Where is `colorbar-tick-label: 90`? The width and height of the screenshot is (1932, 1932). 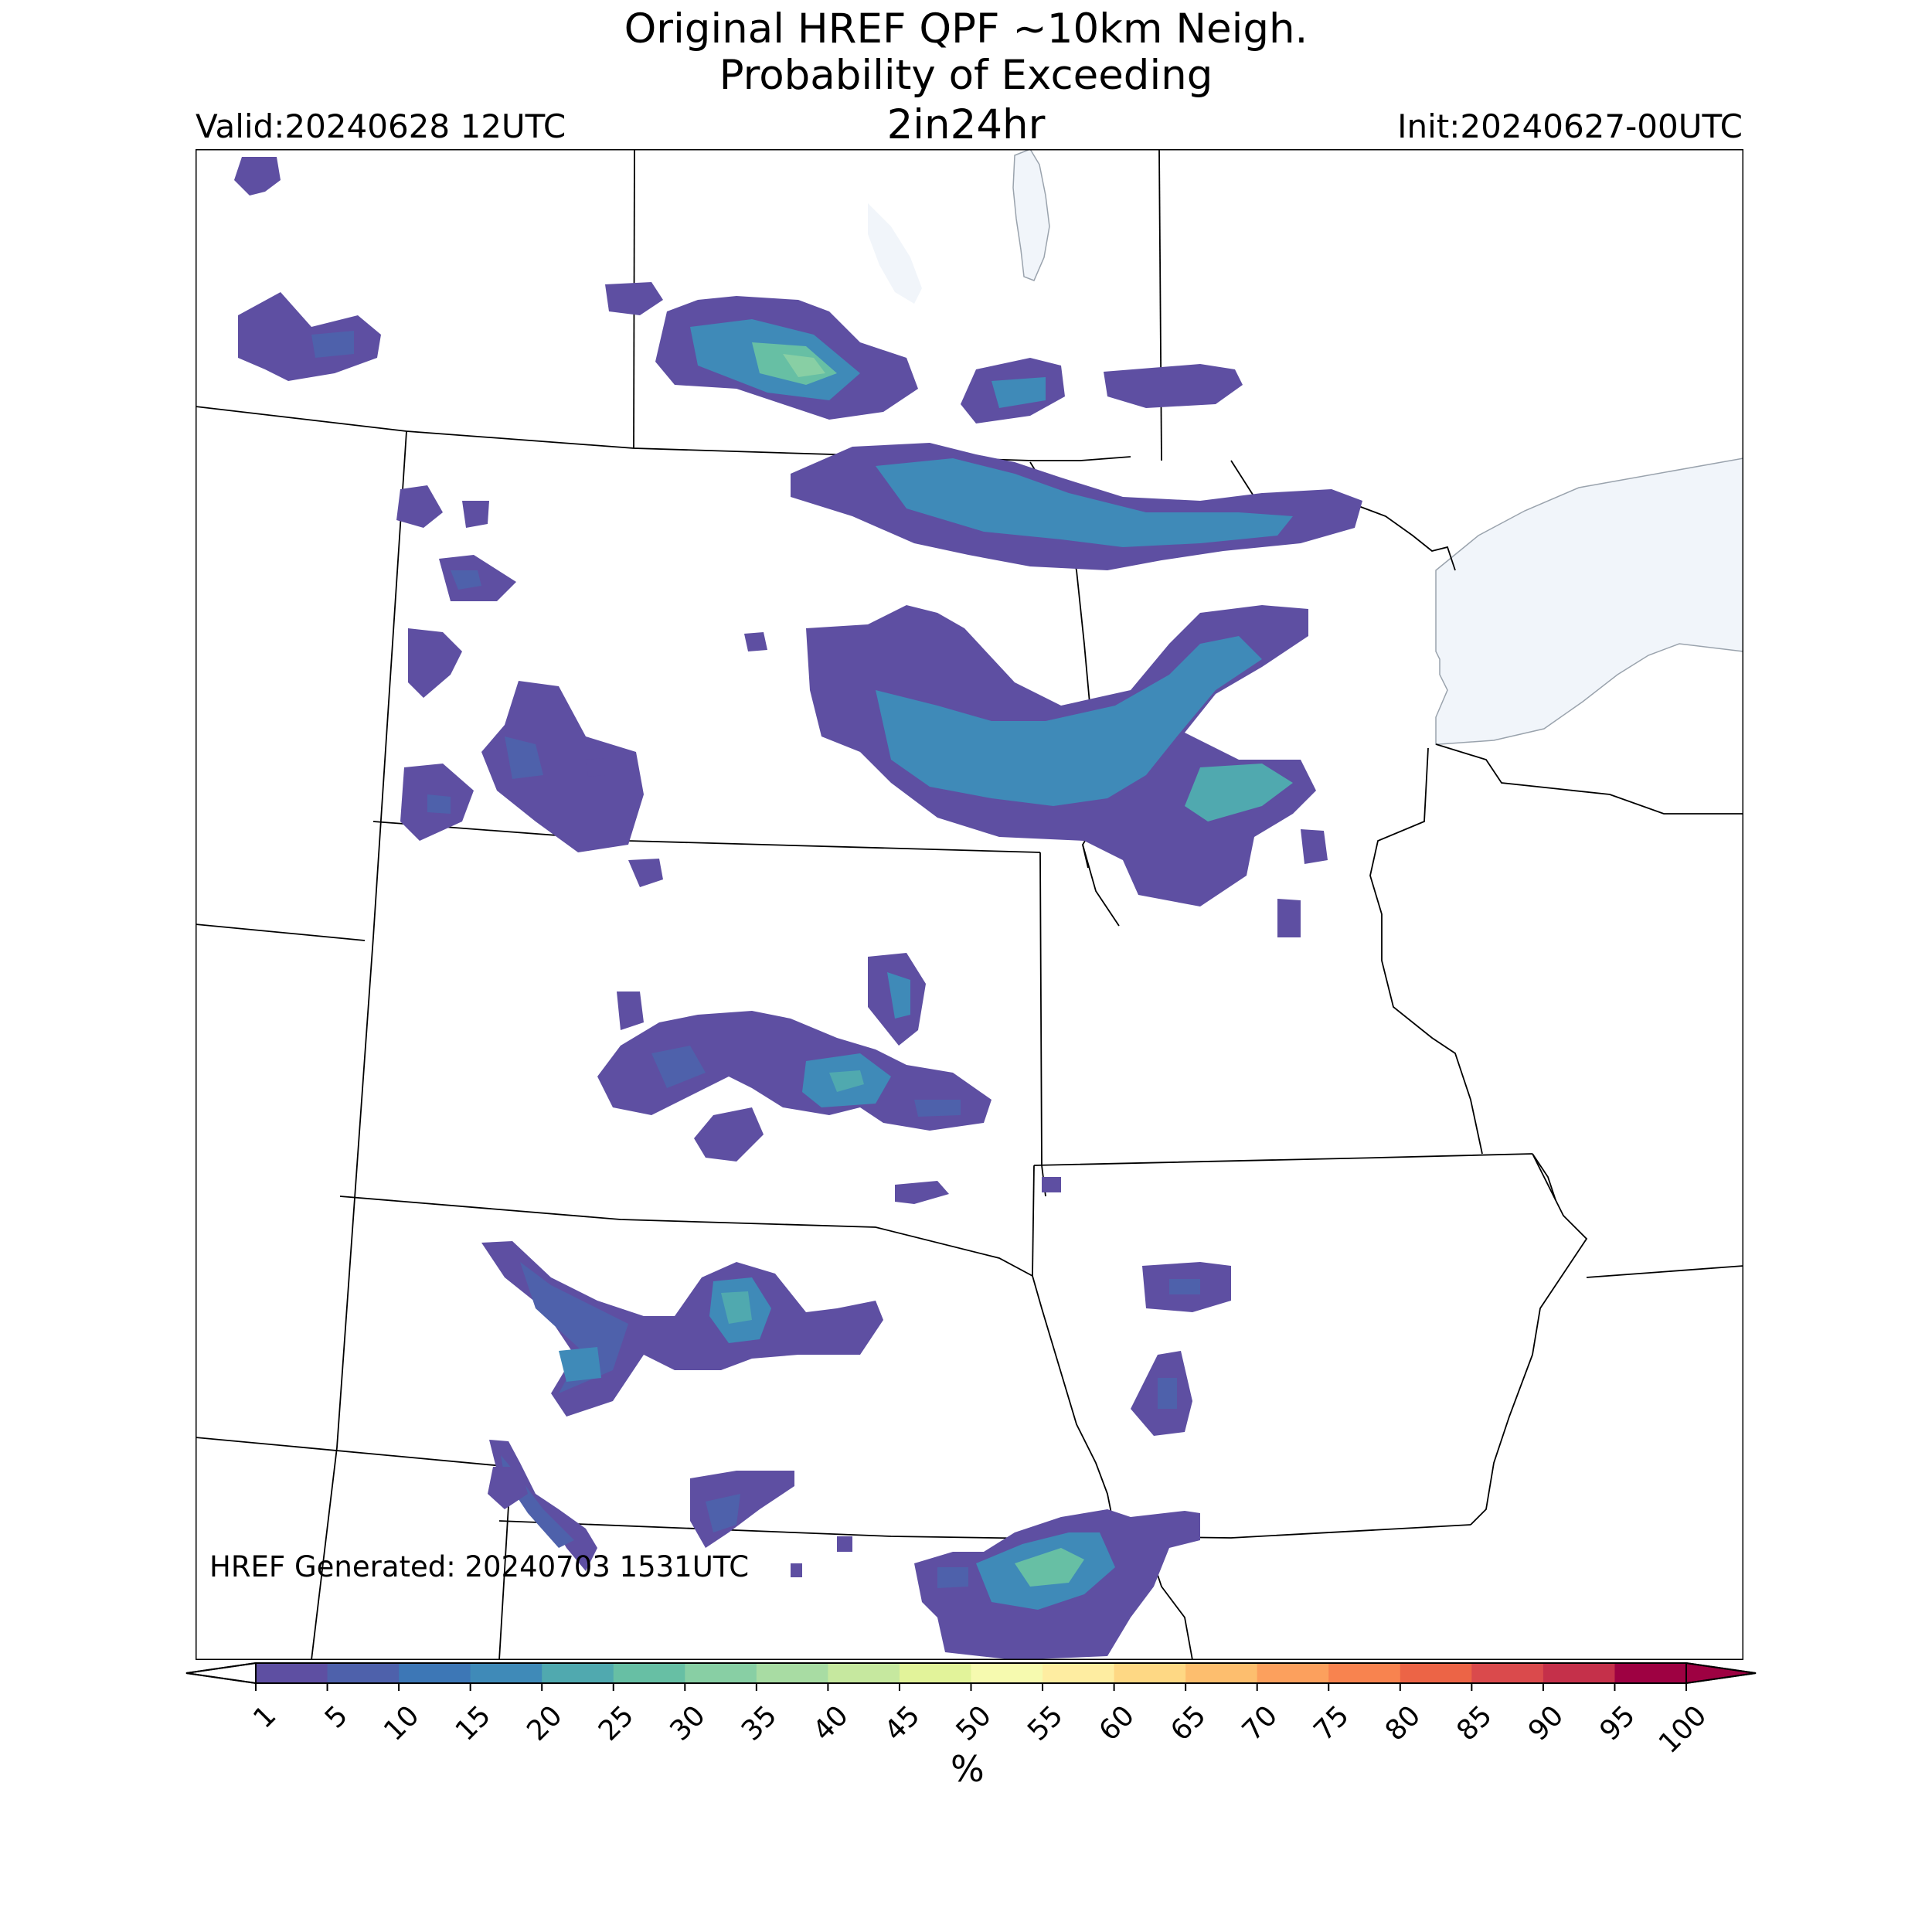
colorbar-tick-label: 90 is located at coordinates (1546, 1723).